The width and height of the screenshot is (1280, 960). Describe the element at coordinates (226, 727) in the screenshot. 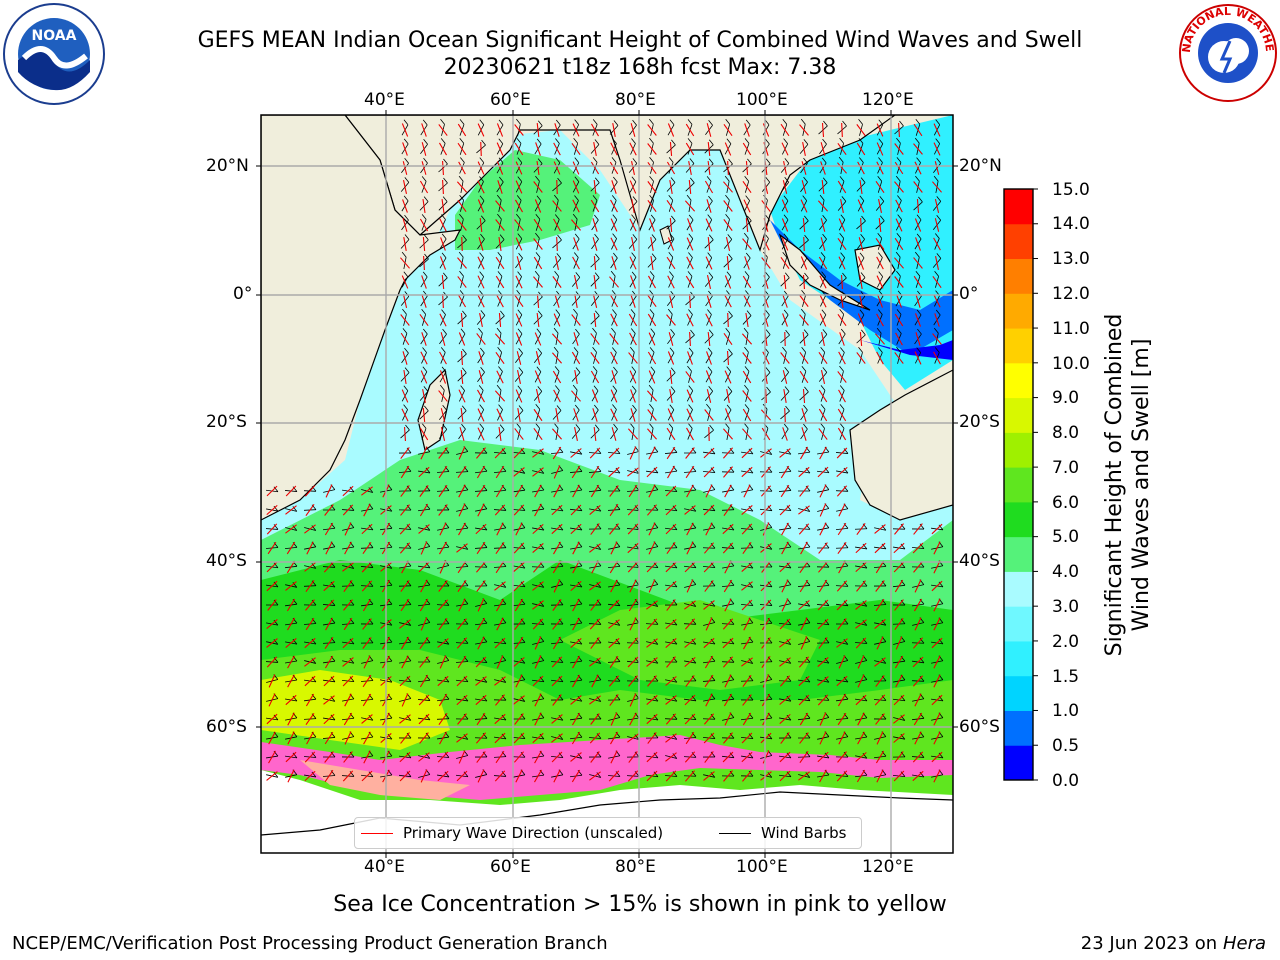

I see `left-lat-label-60s: 60°S` at that location.